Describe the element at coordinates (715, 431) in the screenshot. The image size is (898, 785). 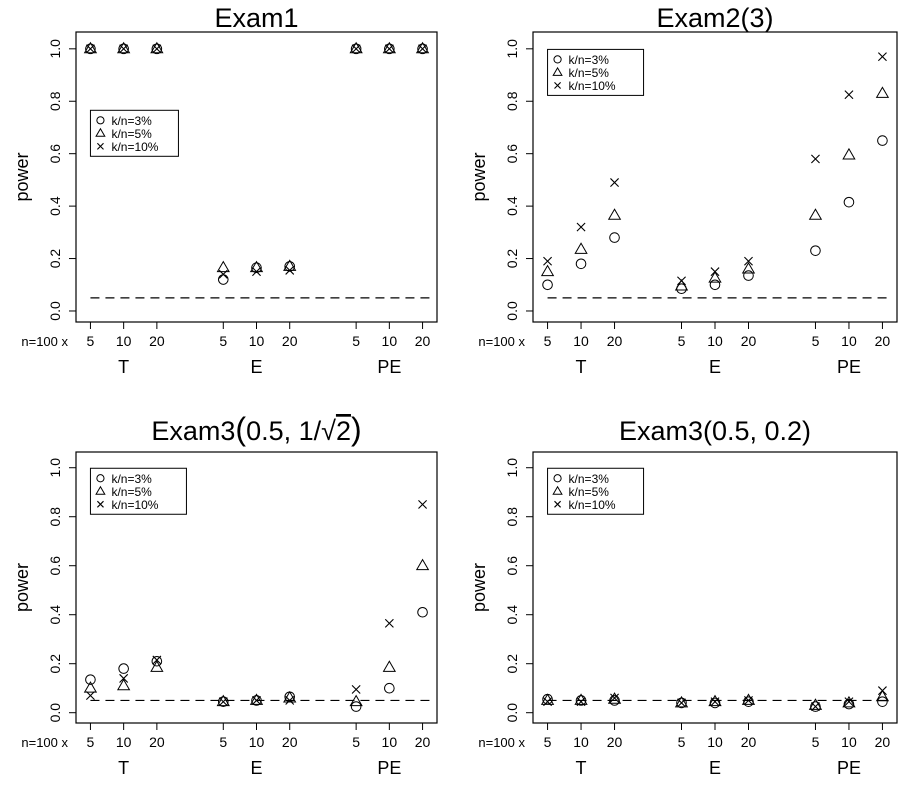
I see `chart-title: Exam3(0.5, 0.2)` at that location.